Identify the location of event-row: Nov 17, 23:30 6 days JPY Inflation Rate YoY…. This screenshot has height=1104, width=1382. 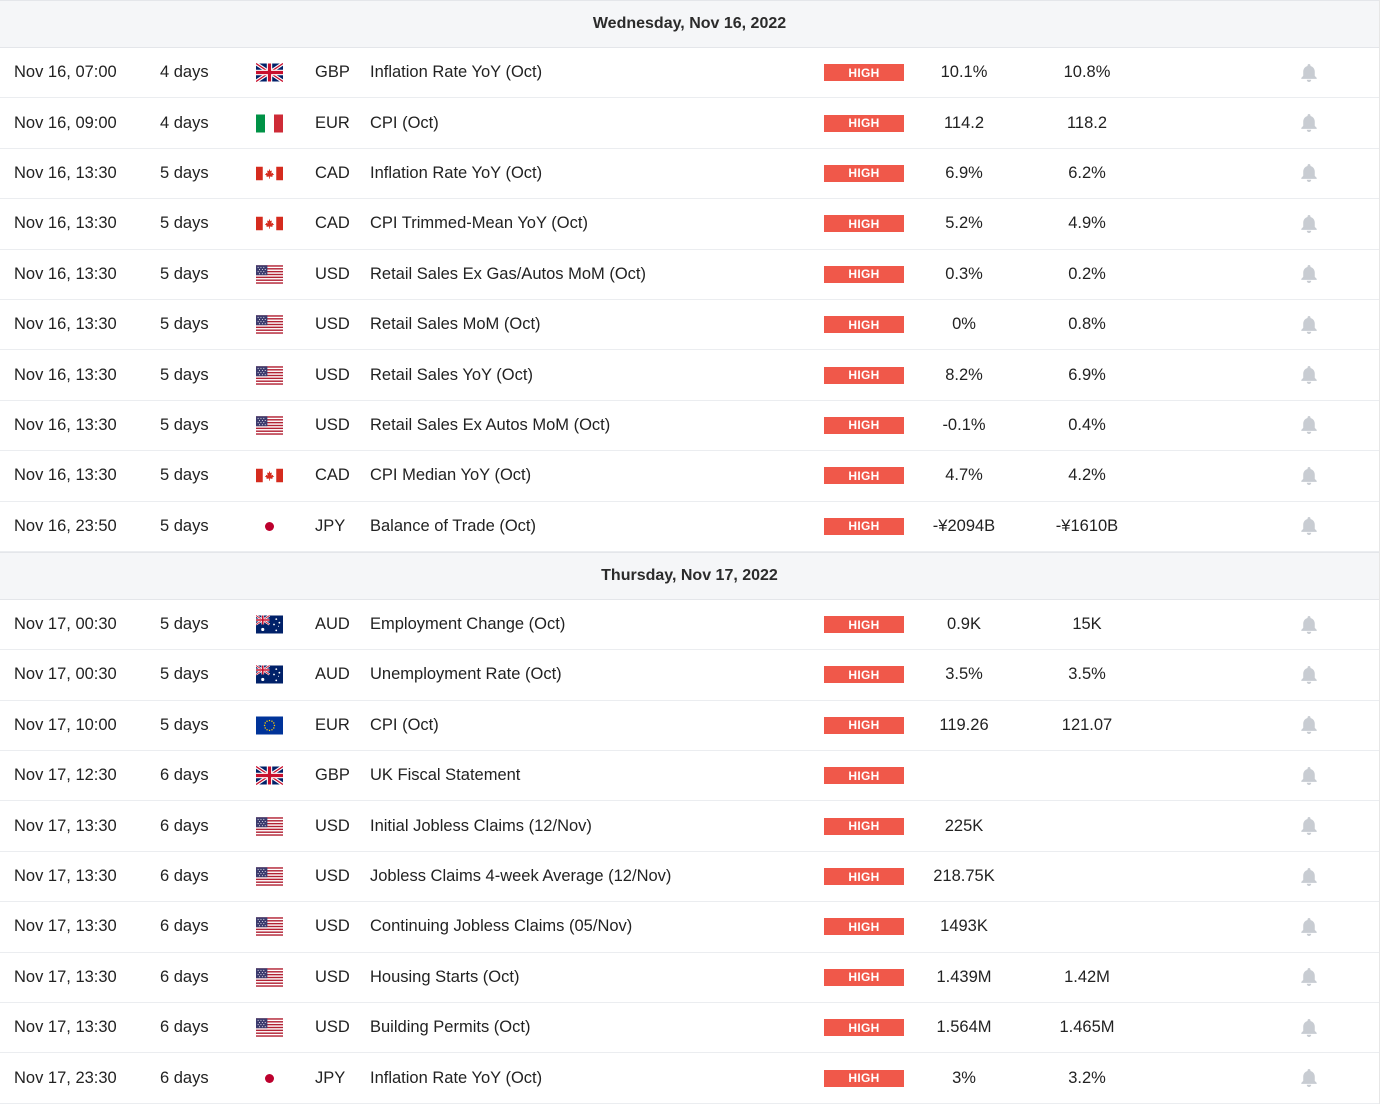
(689, 1078).